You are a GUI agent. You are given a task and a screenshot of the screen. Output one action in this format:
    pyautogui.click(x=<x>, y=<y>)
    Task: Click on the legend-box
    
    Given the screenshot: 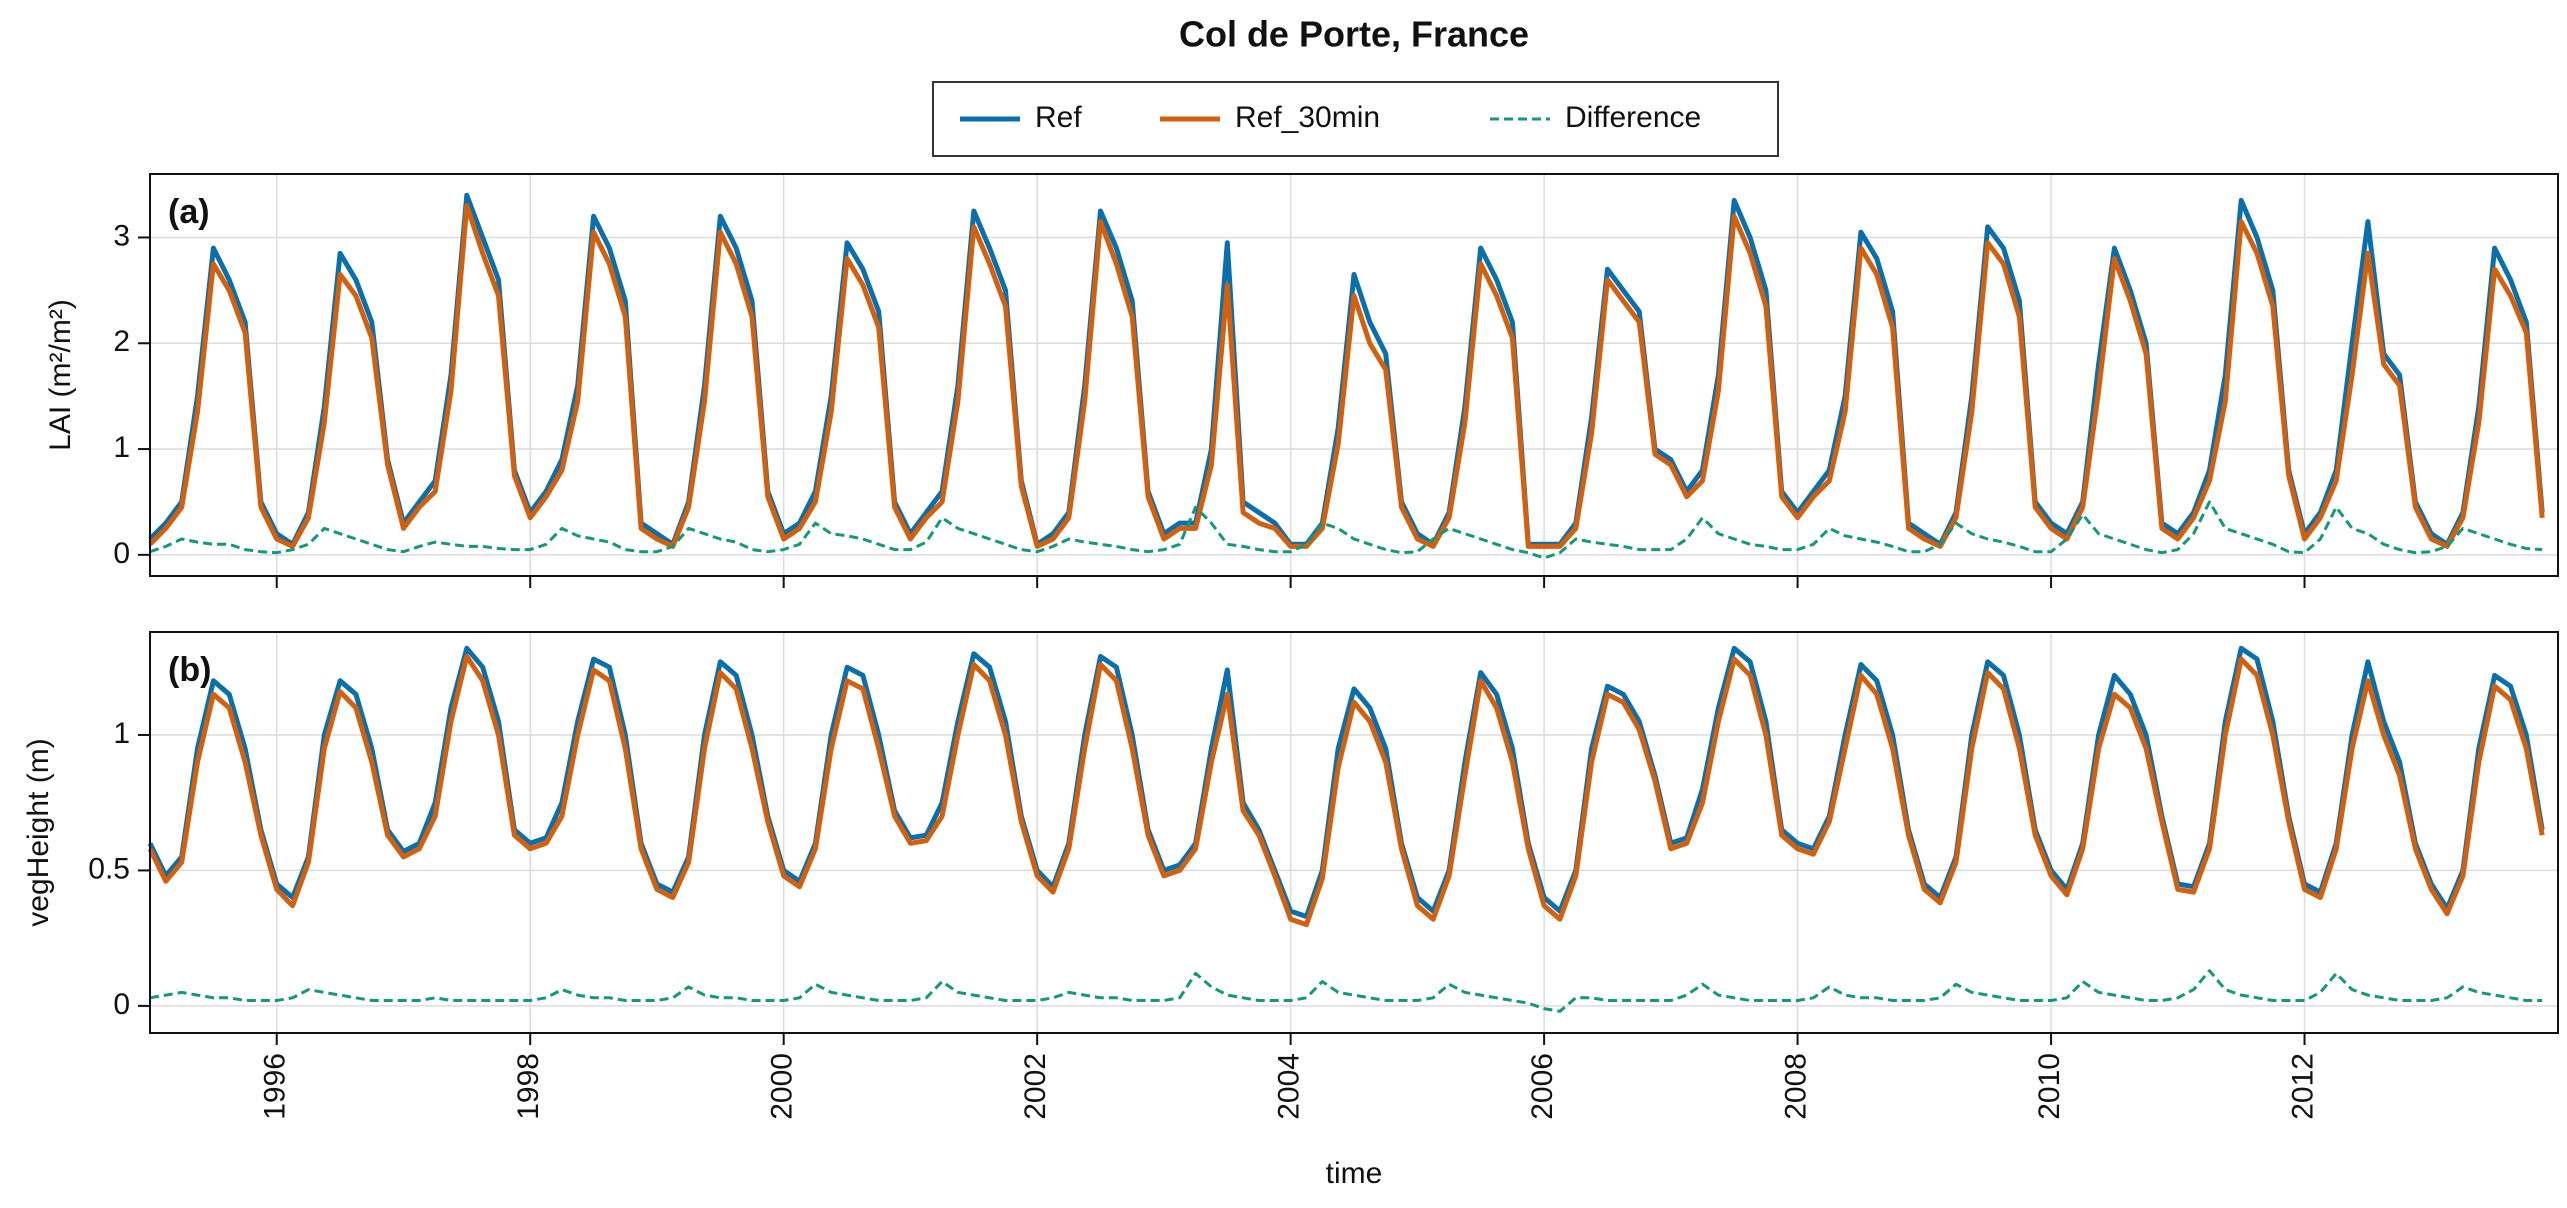 What is the action you would take?
    pyautogui.click(x=1355, y=119)
    